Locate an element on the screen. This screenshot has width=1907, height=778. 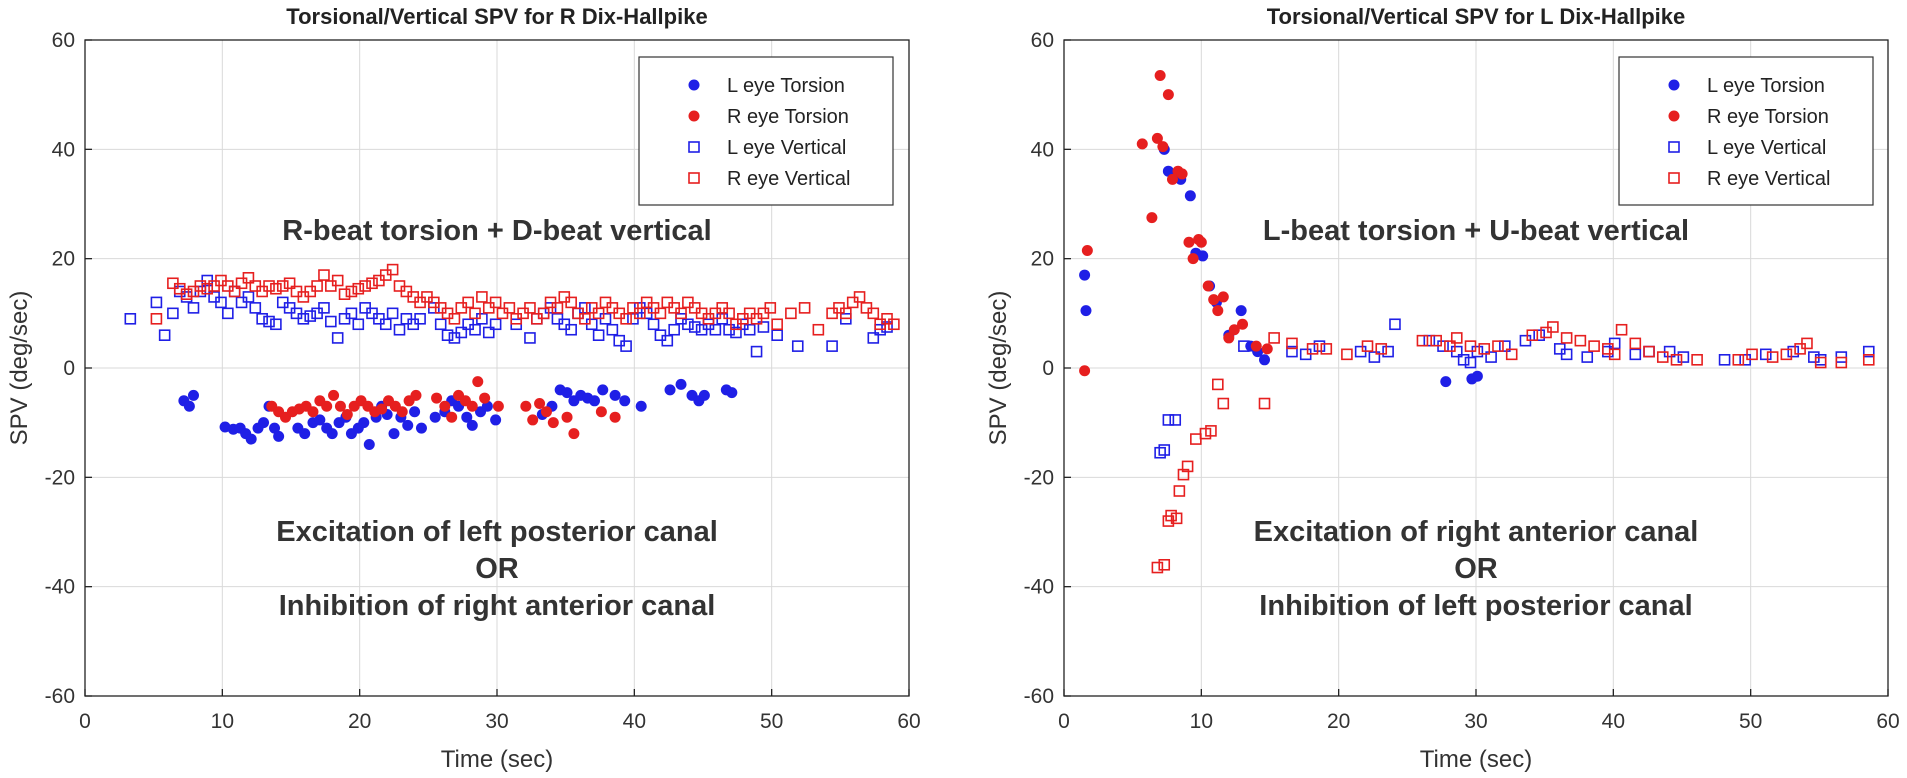
legend-marker-r-eye-torsion is located at coordinates (694, 116).